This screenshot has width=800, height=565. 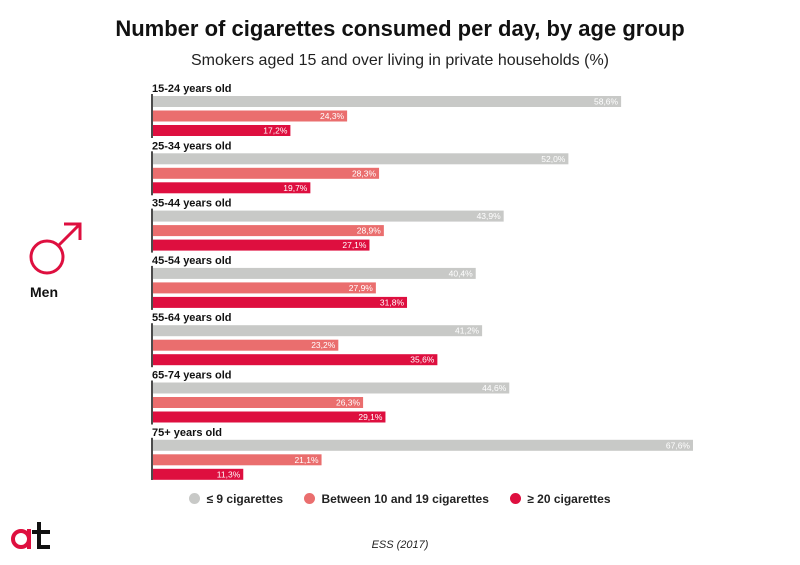 I want to click on legend-item-medium: Between 10 and 19 cigarettes, so click(x=396, y=499).